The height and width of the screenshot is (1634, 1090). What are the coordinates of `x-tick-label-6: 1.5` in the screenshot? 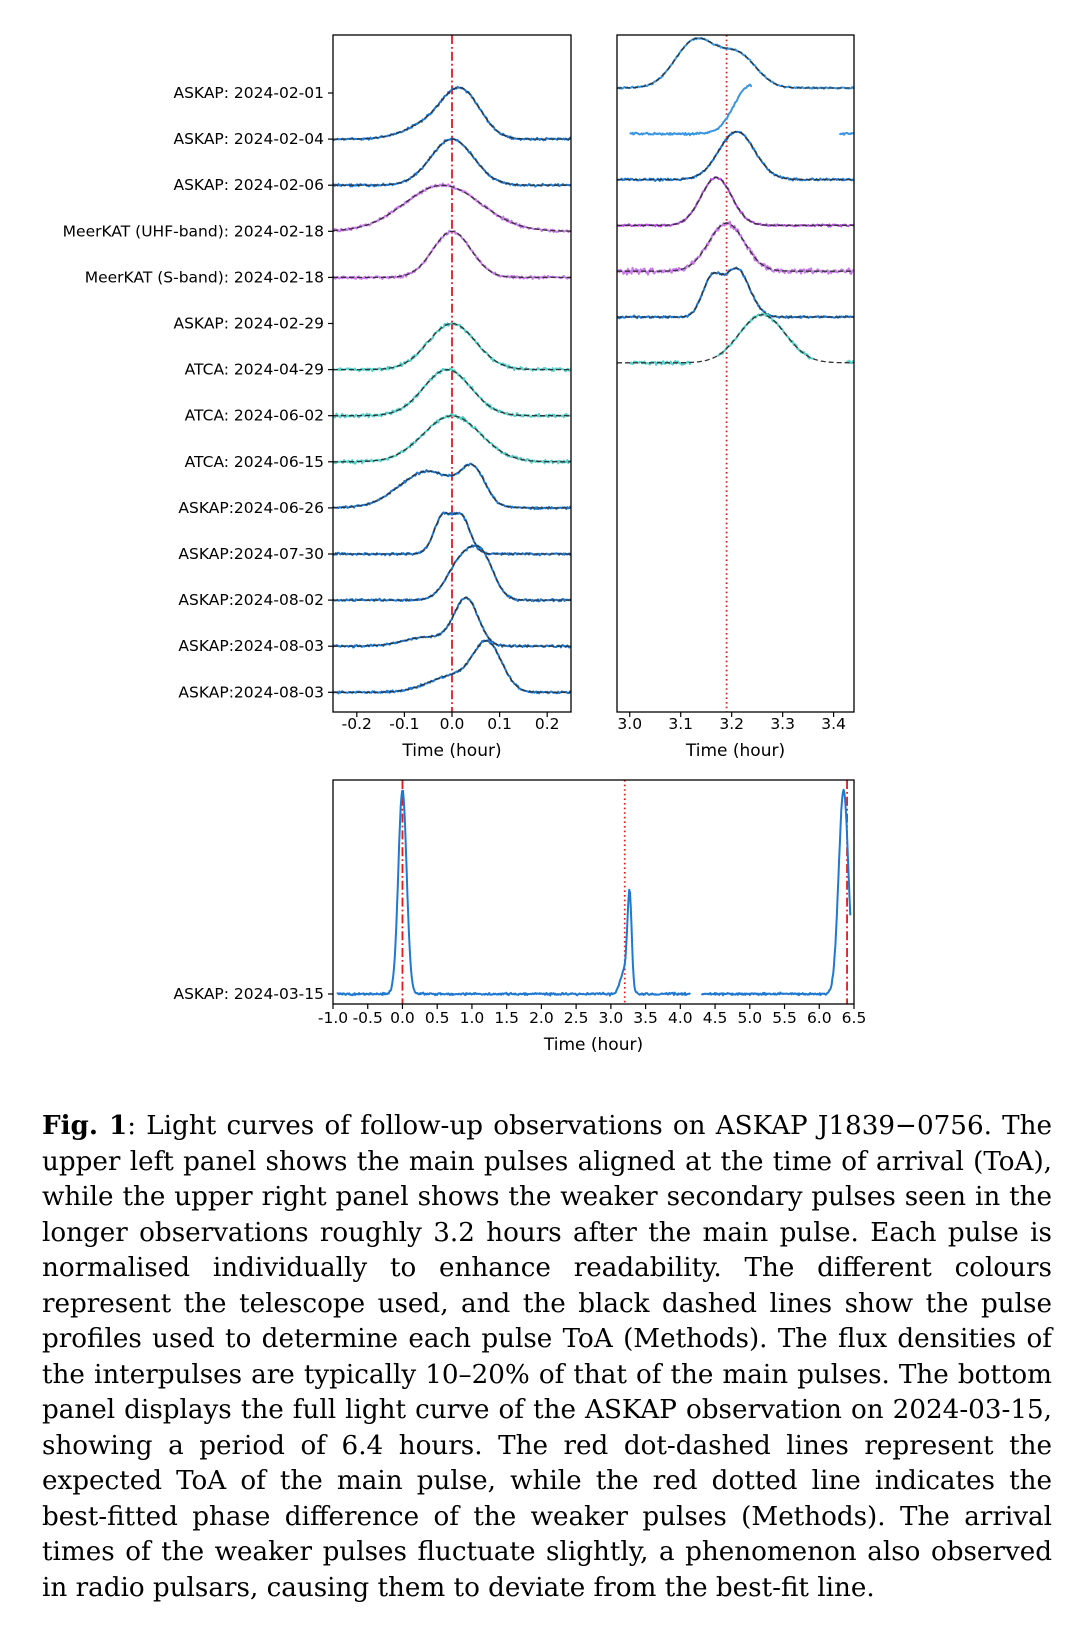 It's located at (506, 1018).